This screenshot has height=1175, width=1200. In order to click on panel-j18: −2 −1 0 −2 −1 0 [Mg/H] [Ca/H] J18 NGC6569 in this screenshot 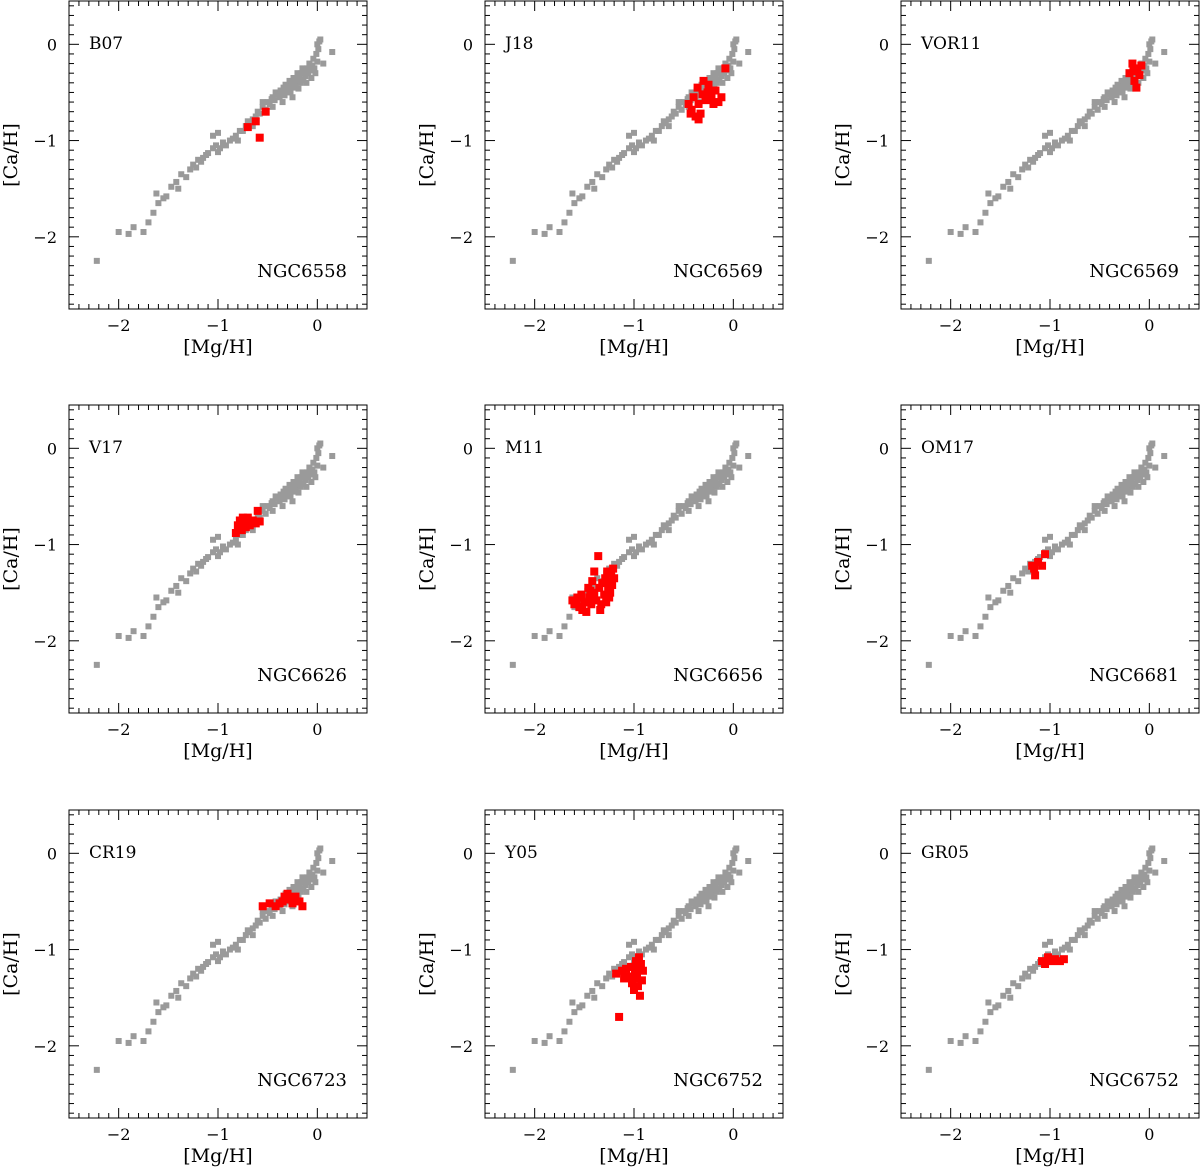, I will do `click(600, 179)`.